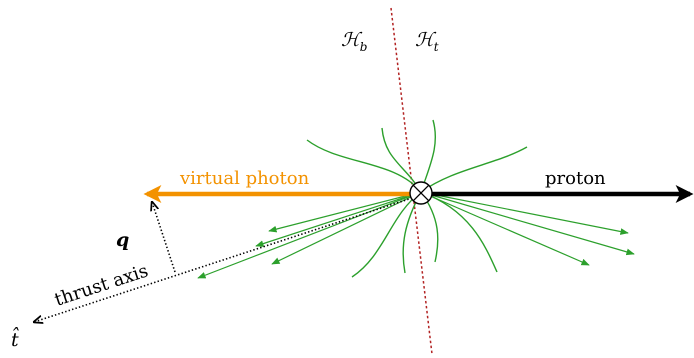 This screenshot has width=694, height=358. What do you see at coordinates (15, 338) in the screenshot?
I see `t-hat-label: t̂` at bounding box center [15, 338].